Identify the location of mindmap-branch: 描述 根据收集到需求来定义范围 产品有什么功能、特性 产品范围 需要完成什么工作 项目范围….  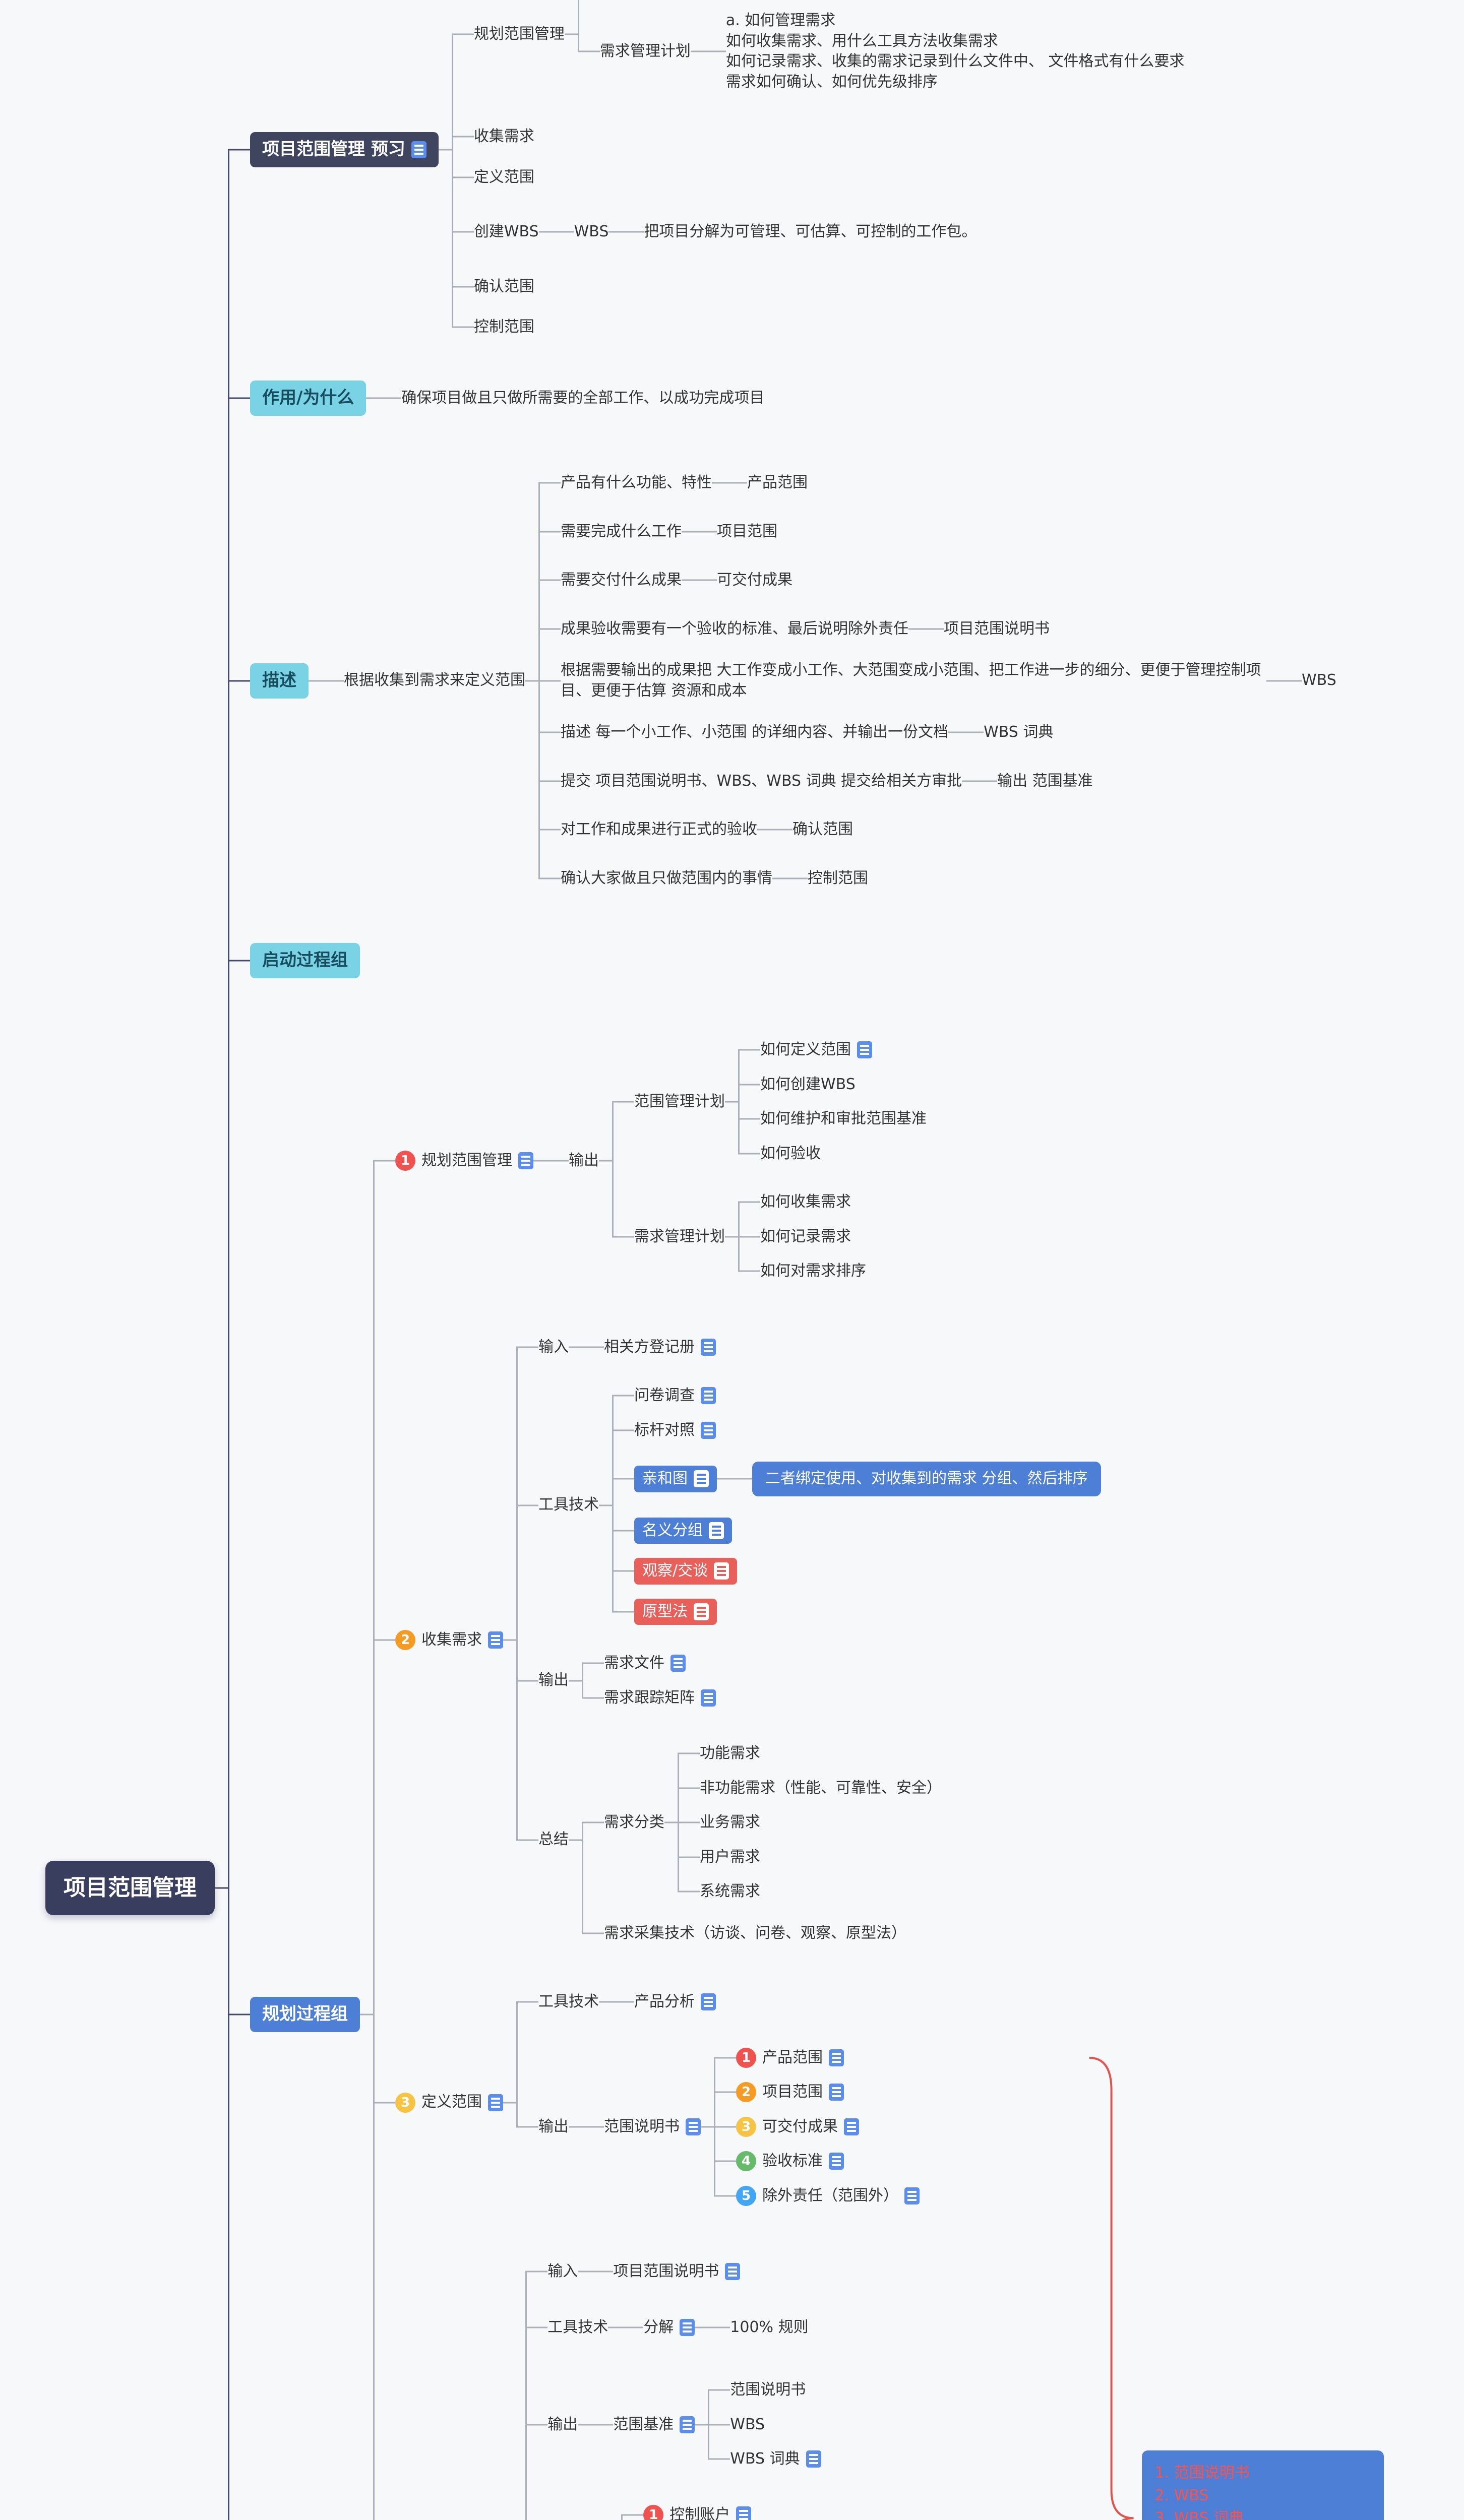
(793, 681).